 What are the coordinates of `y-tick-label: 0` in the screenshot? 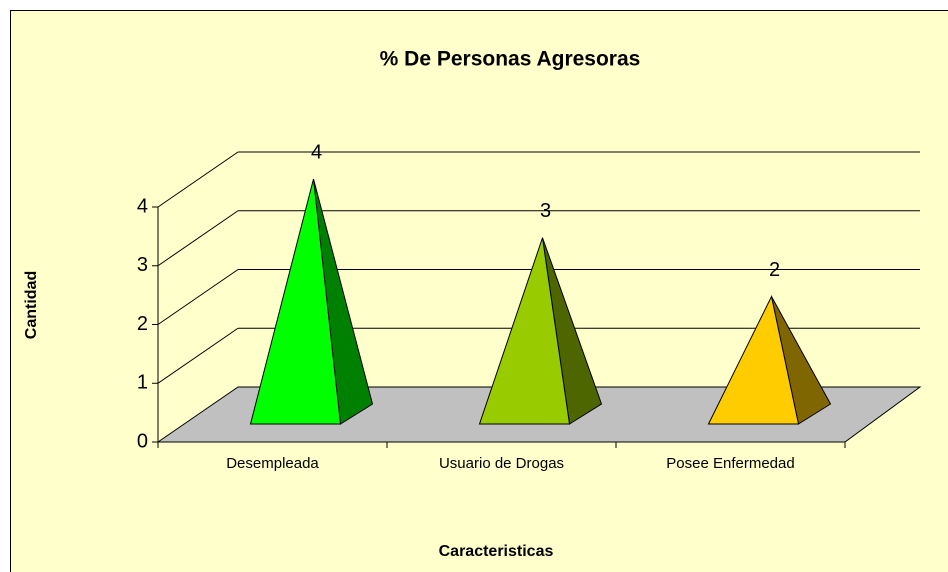 It's located at (142, 441).